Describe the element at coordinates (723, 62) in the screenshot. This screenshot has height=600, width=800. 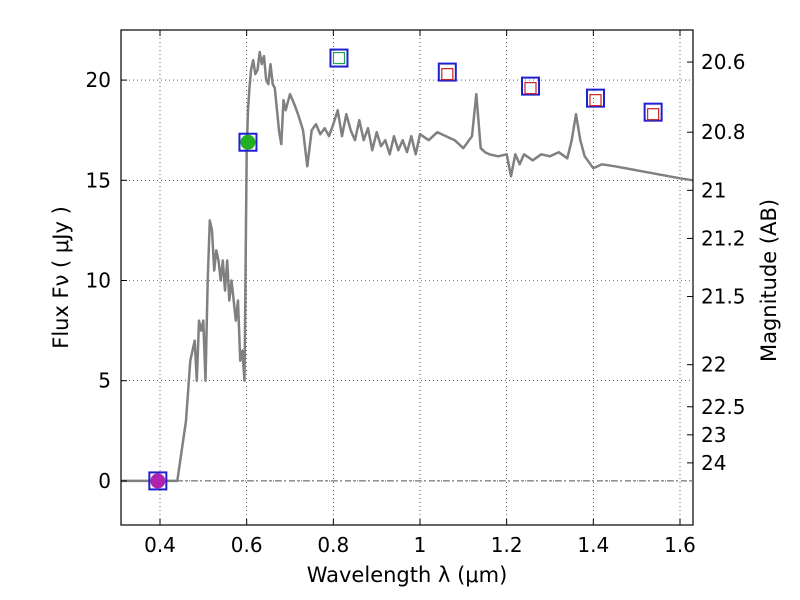
I see `y-right-tick-label: 20.6` at that location.